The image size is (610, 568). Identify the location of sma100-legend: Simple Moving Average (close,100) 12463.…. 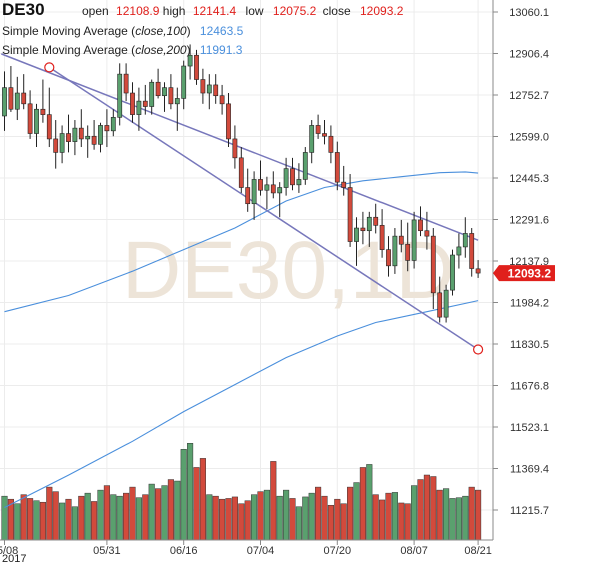
(122, 31).